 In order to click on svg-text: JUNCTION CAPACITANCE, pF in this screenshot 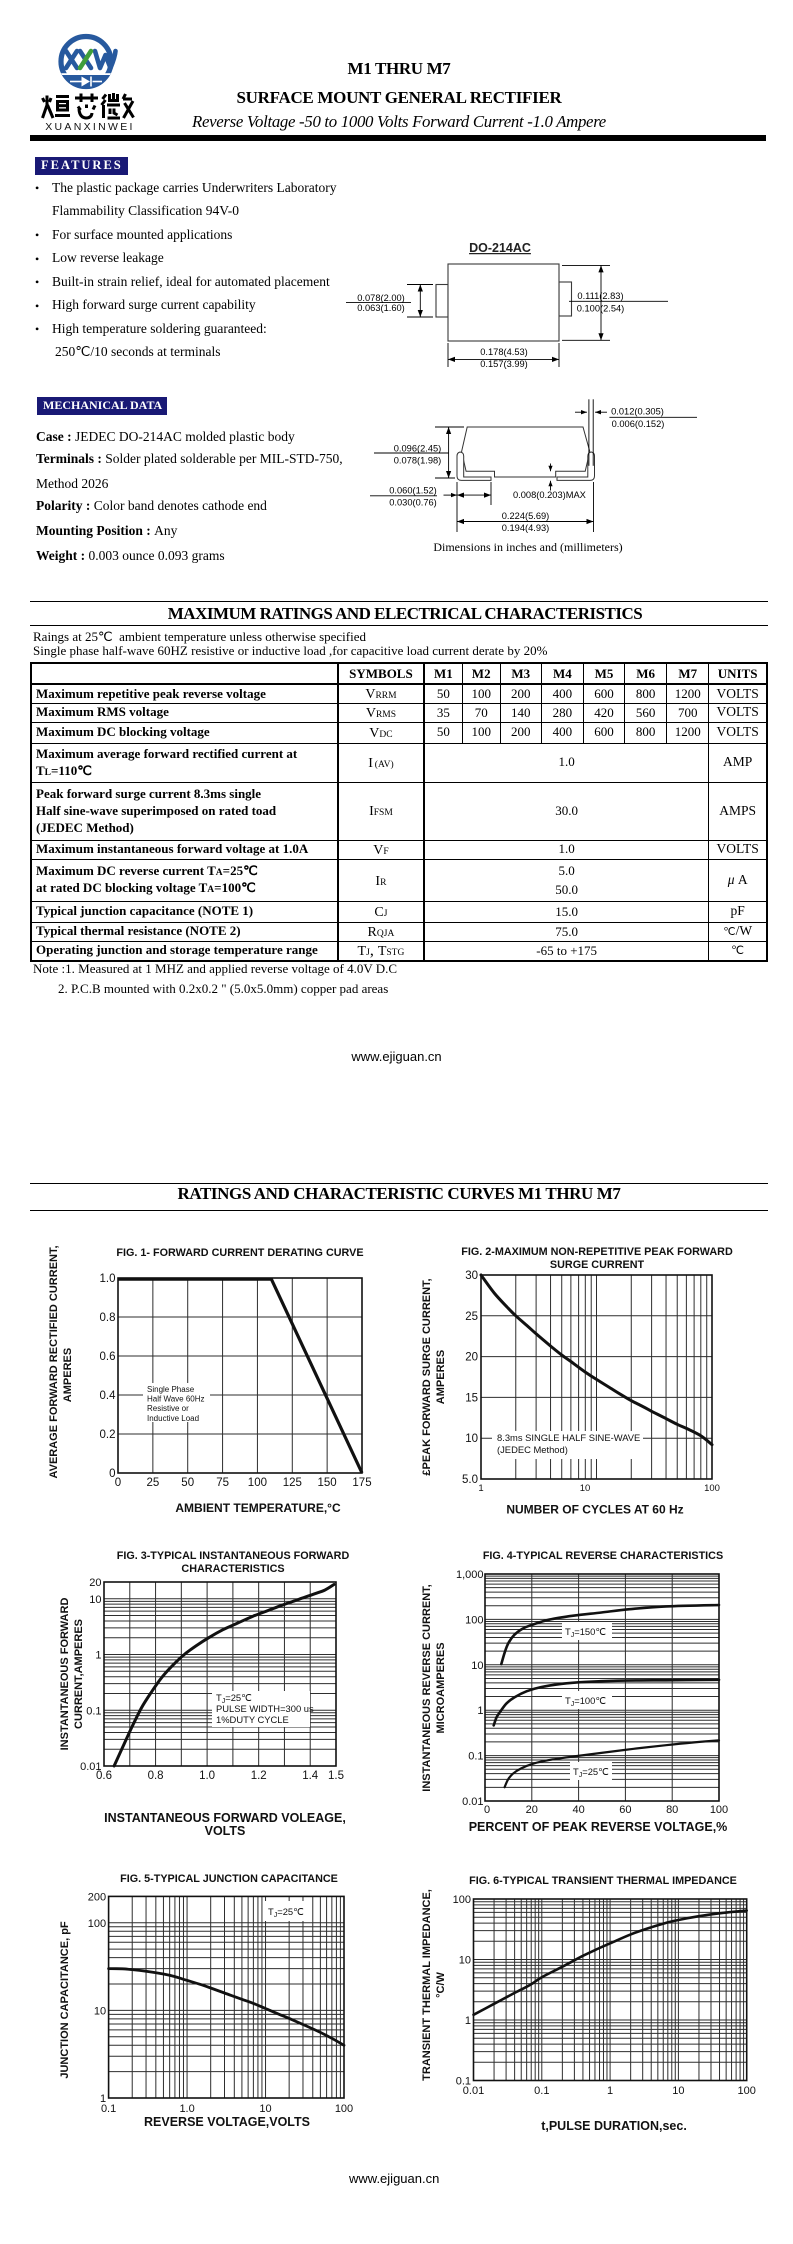, I will do `click(65, 2000)`.